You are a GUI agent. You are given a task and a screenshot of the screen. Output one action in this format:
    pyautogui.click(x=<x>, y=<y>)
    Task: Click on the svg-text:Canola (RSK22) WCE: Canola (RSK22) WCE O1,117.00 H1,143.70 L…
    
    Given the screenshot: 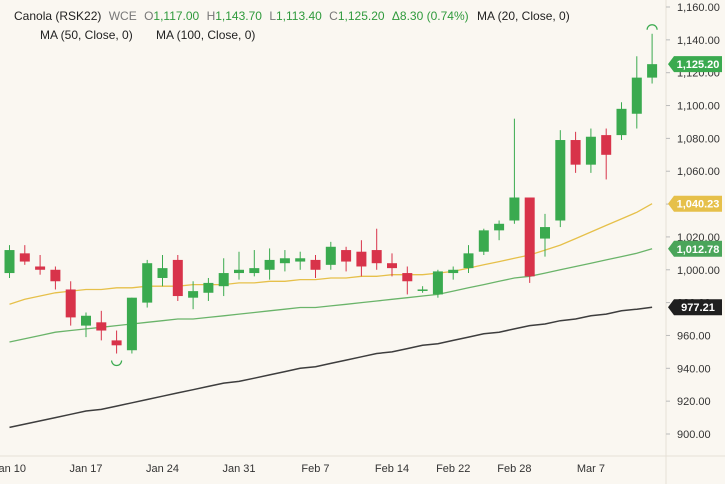 What is the action you would take?
    pyautogui.click(x=241, y=16)
    